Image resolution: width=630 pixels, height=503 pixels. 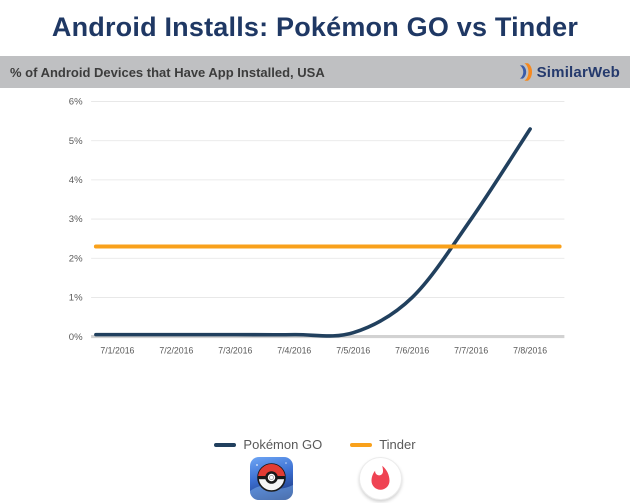 I want to click on y-tick-label: 5%, so click(x=76, y=141).